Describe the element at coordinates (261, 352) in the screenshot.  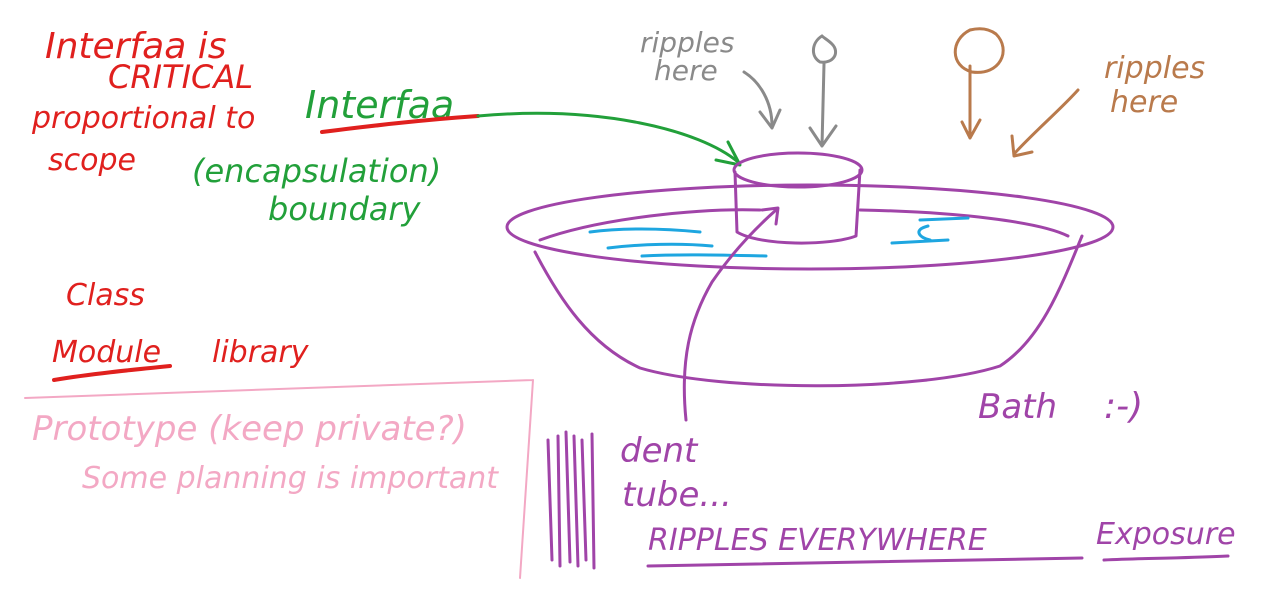
I see `library-text: library` at that location.